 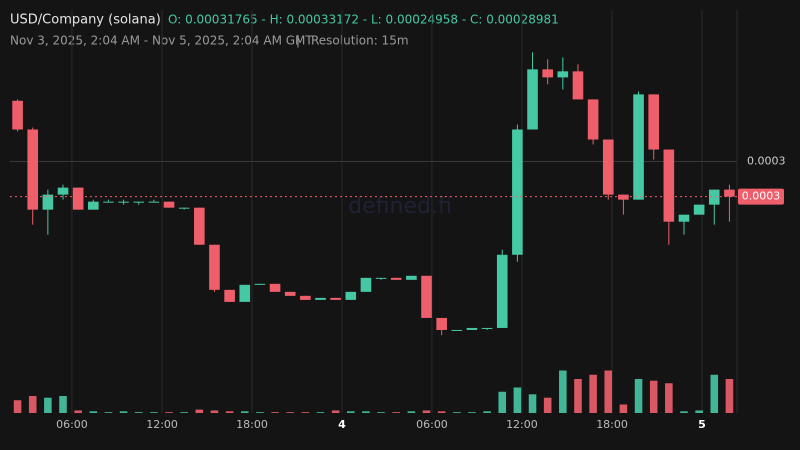 What do you see at coordinates (702, 424) in the screenshot?
I see `x-tick-label: 5` at bounding box center [702, 424].